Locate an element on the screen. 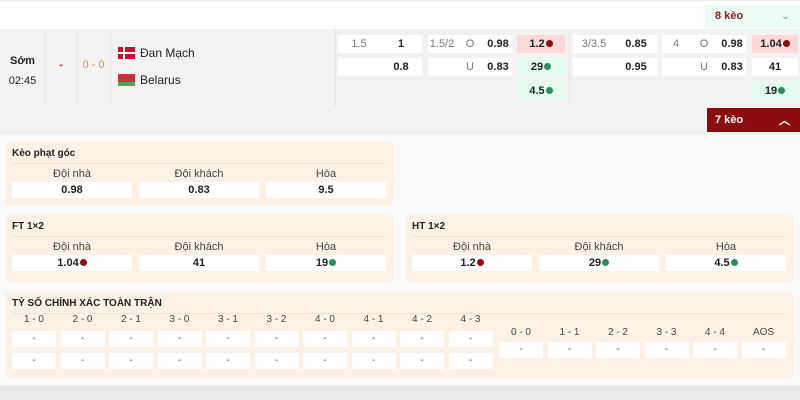 The width and height of the screenshot is (800, 400). odds-down-icon is located at coordinates (83, 262).